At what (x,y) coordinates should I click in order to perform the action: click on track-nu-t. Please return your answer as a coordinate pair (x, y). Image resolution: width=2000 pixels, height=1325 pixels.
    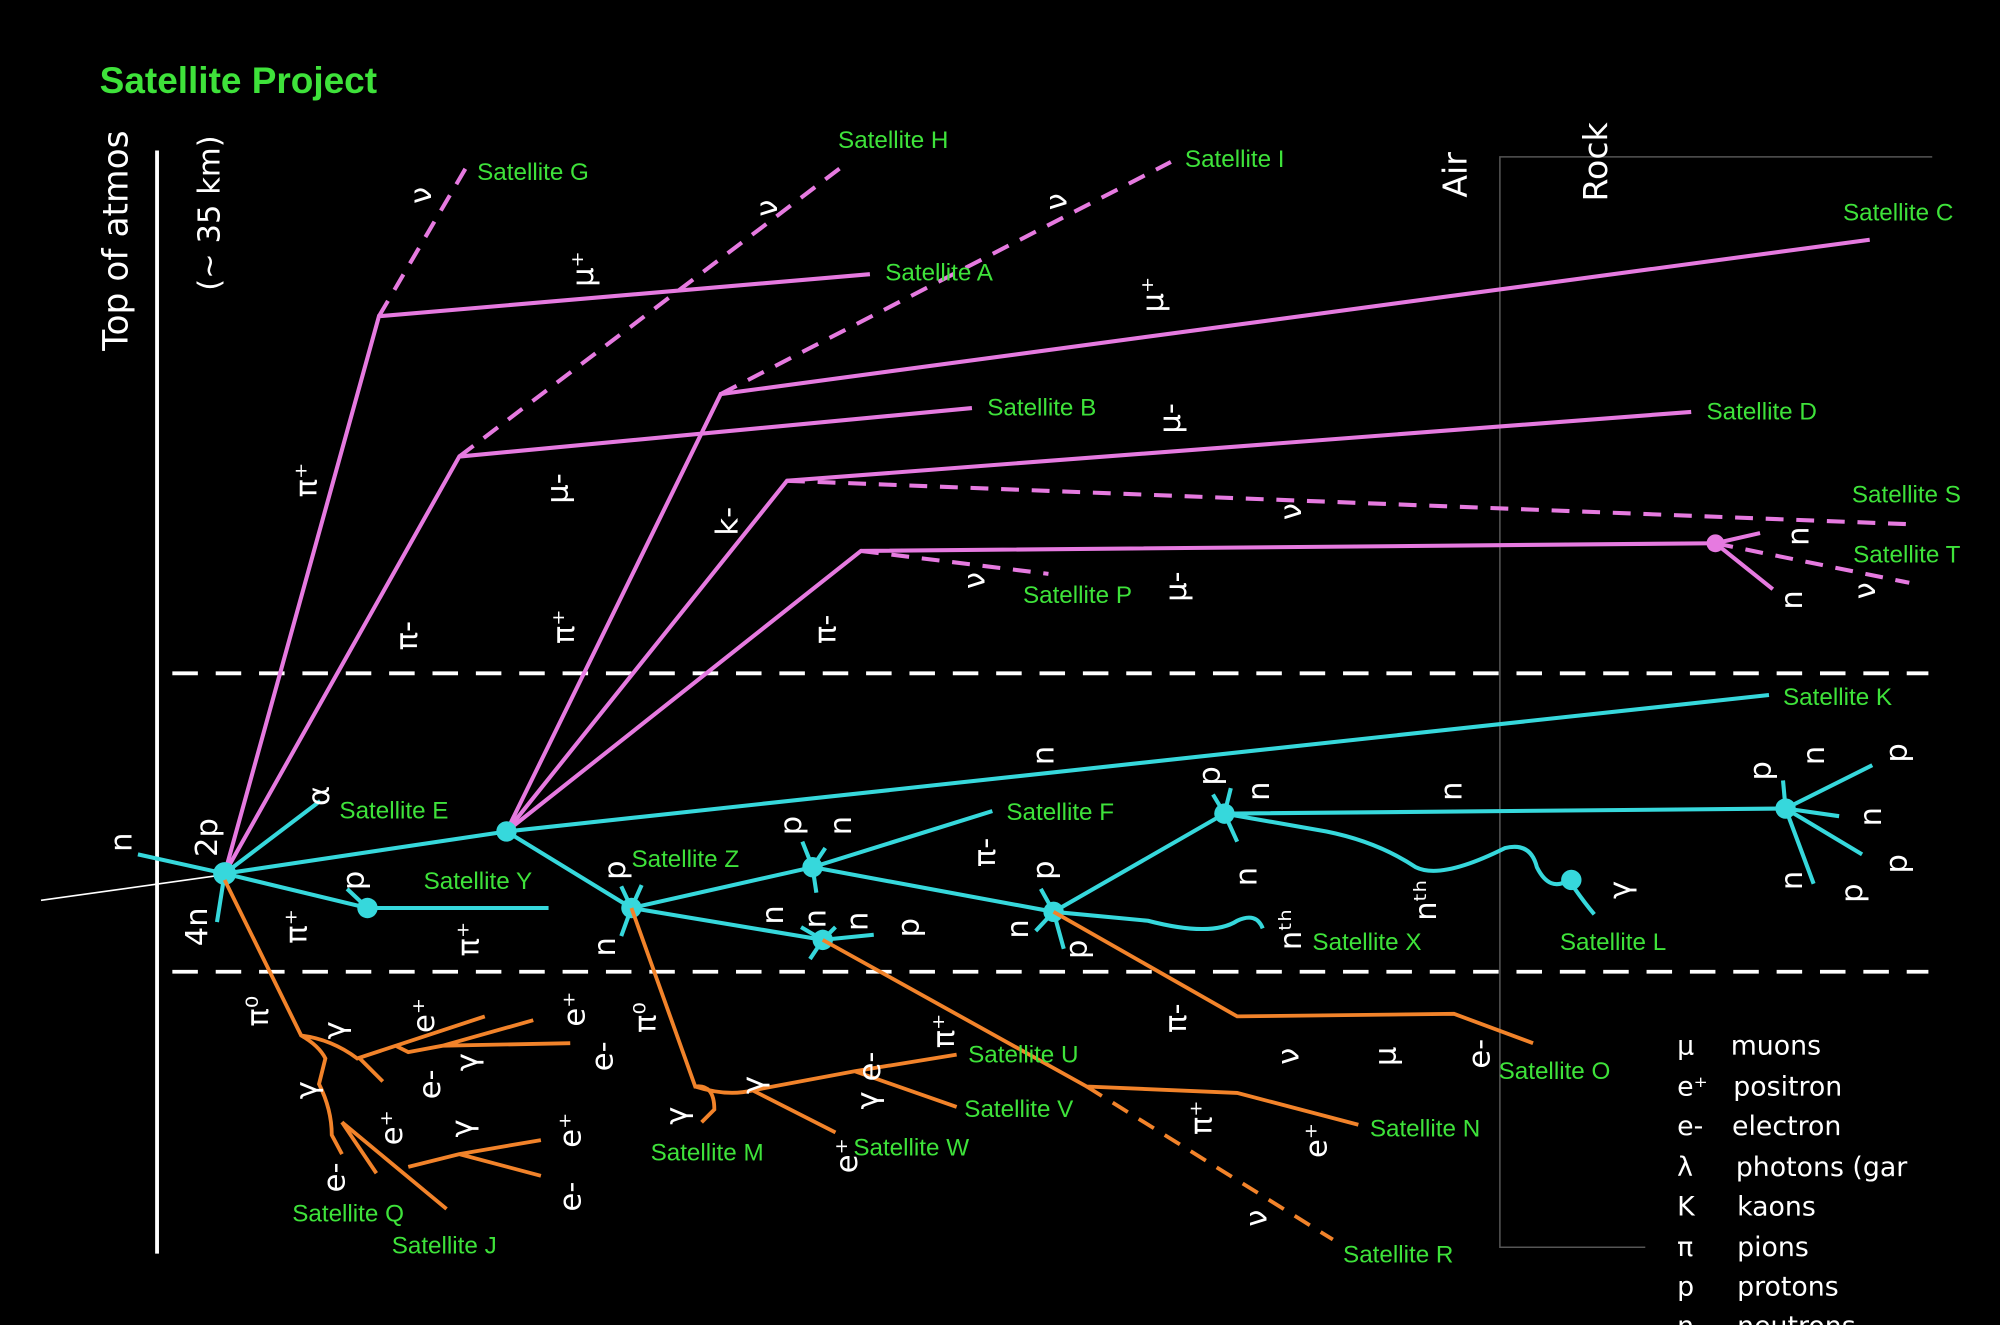
    Looking at the image, I should click on (1812, 563).